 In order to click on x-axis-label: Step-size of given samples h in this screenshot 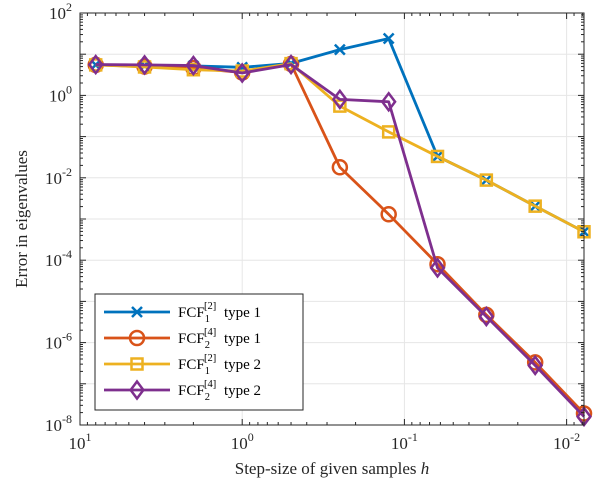, I will do `click(332, 468)`.